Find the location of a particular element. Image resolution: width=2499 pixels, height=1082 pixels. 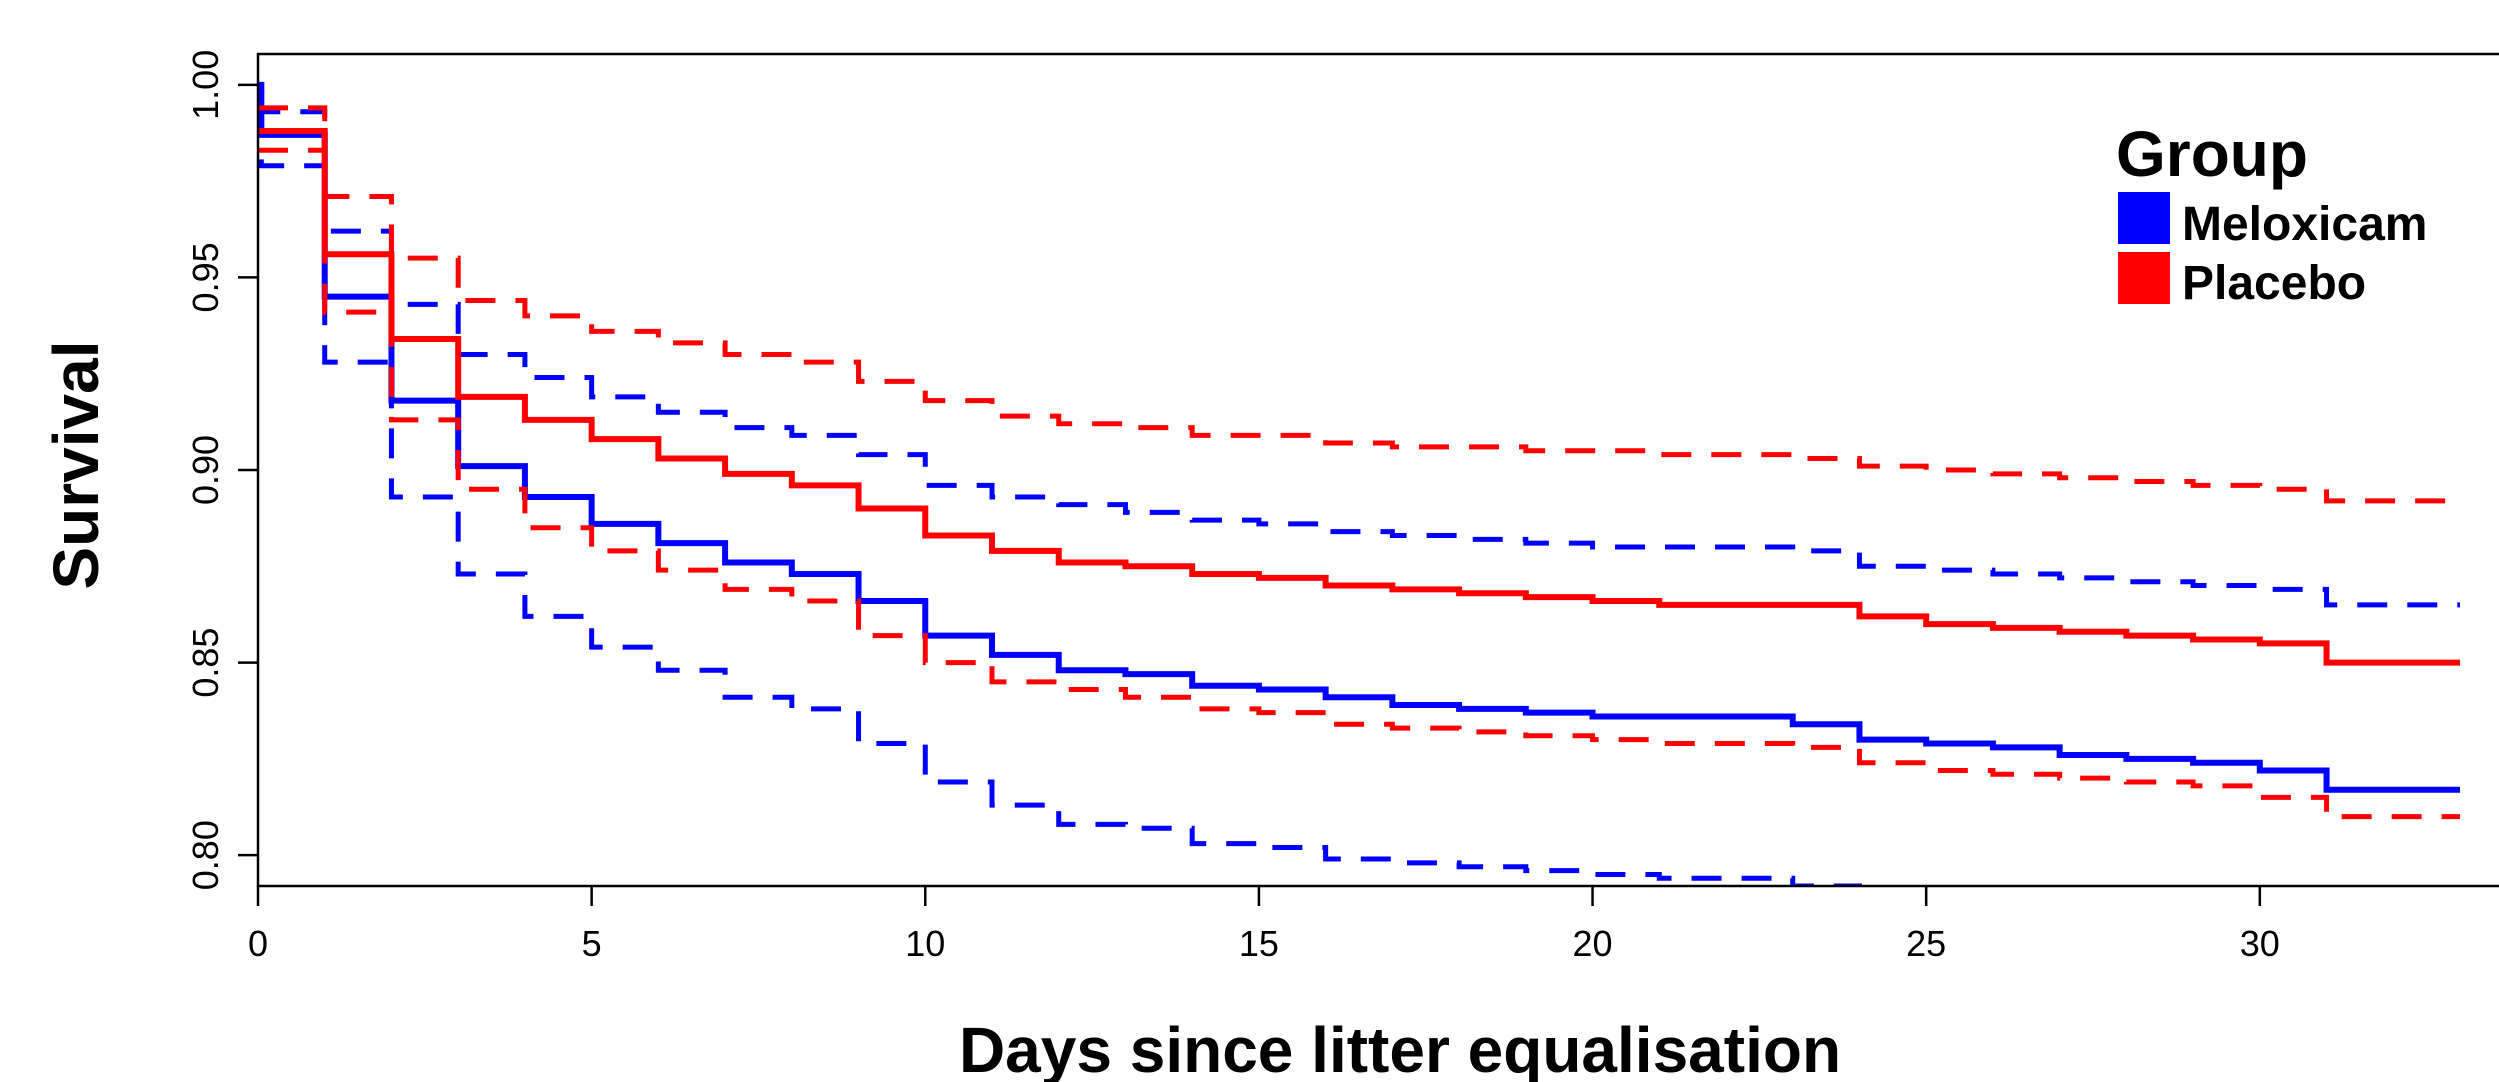

legend-swatch-placebo is located at coordinates (2144, 278).